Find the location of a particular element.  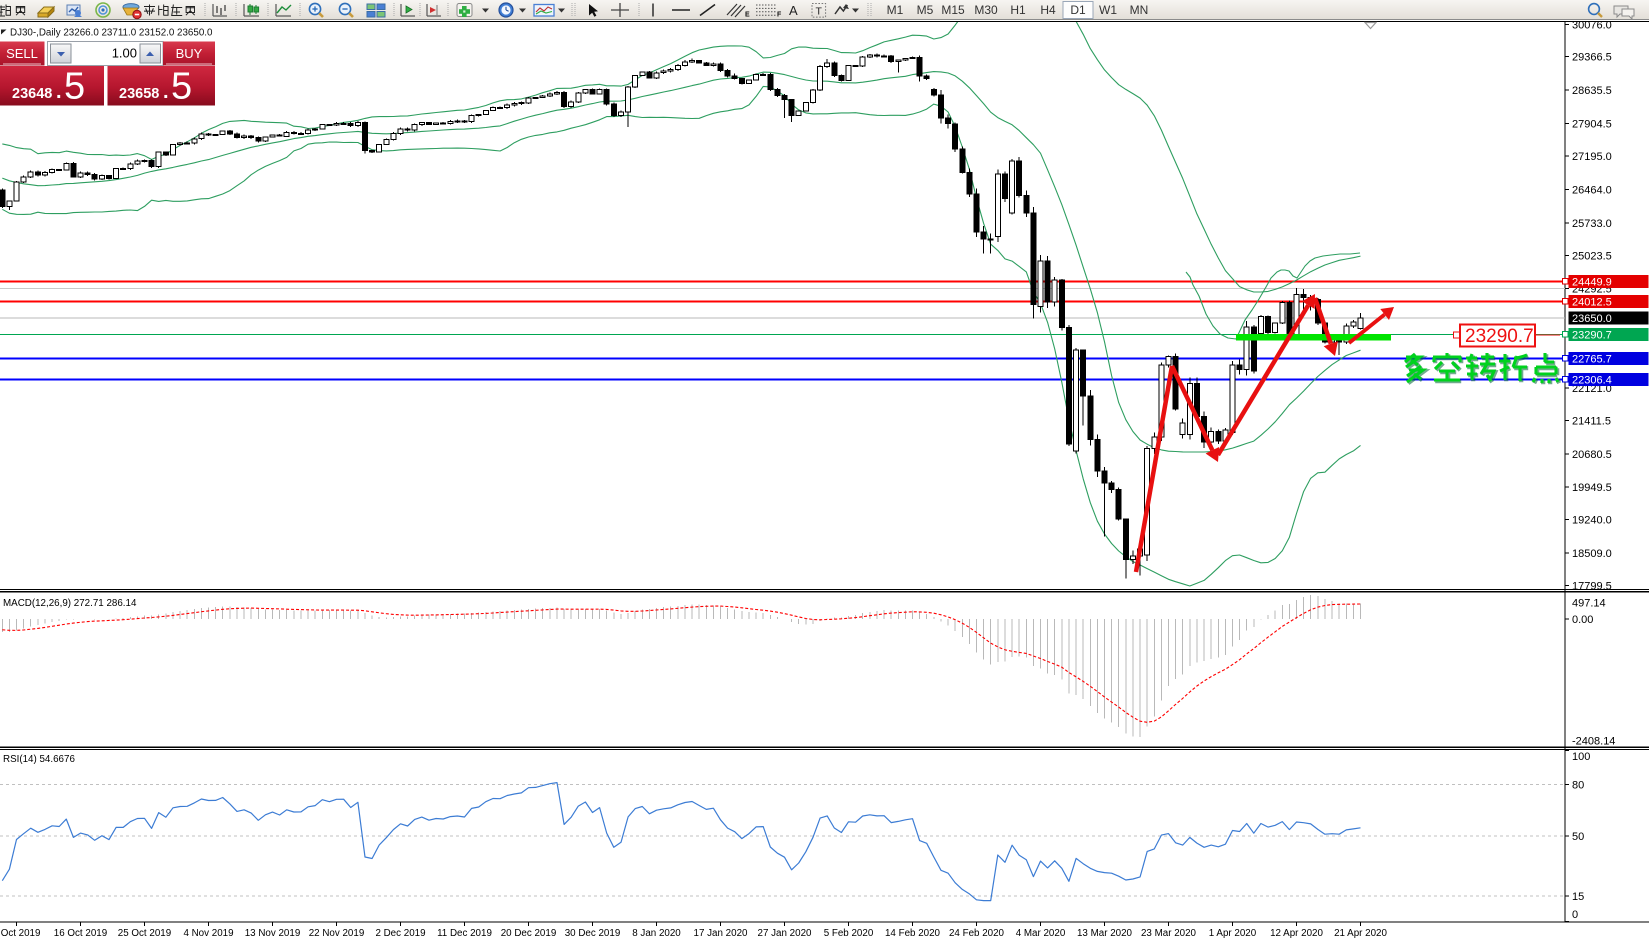

svg-text: 13 Nov 2019 is located at coordinates (273, 933).